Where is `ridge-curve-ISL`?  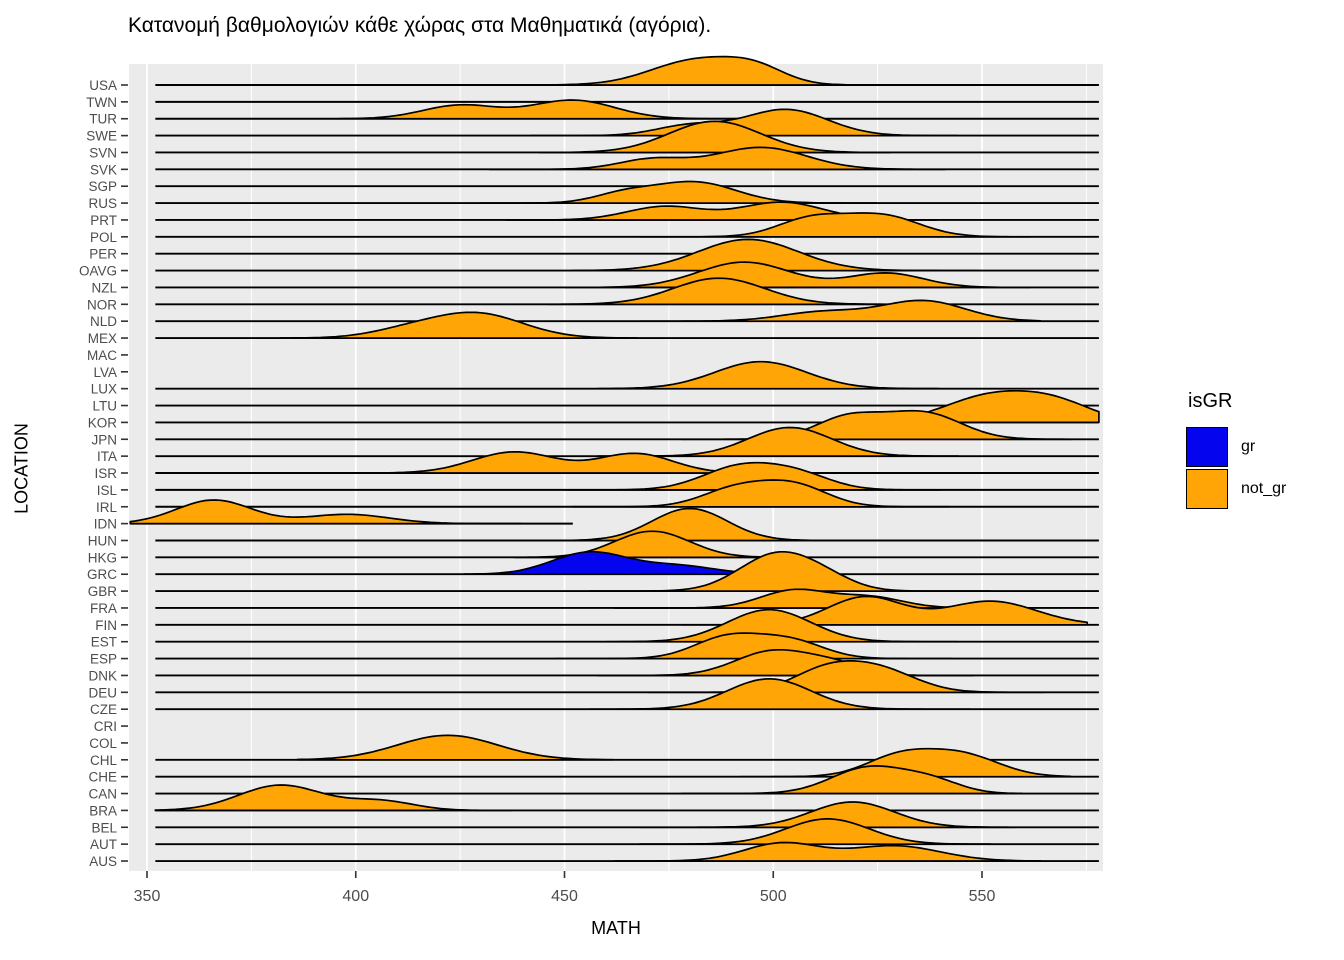 ridge-curve-ISL is located at coordinates (752, 476).